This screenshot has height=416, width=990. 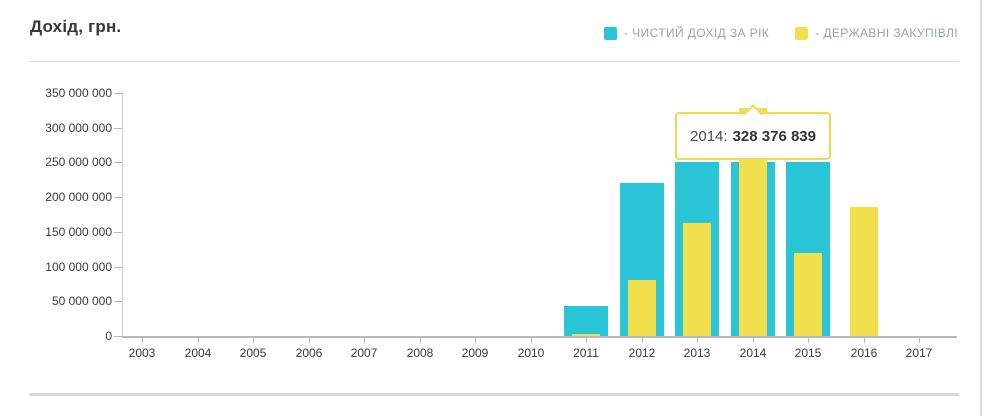 What do you see at coordinates (78, 162) in the screenshot?
I see `y-axis-label: 250 000 000` at bounding box center [78, 162].